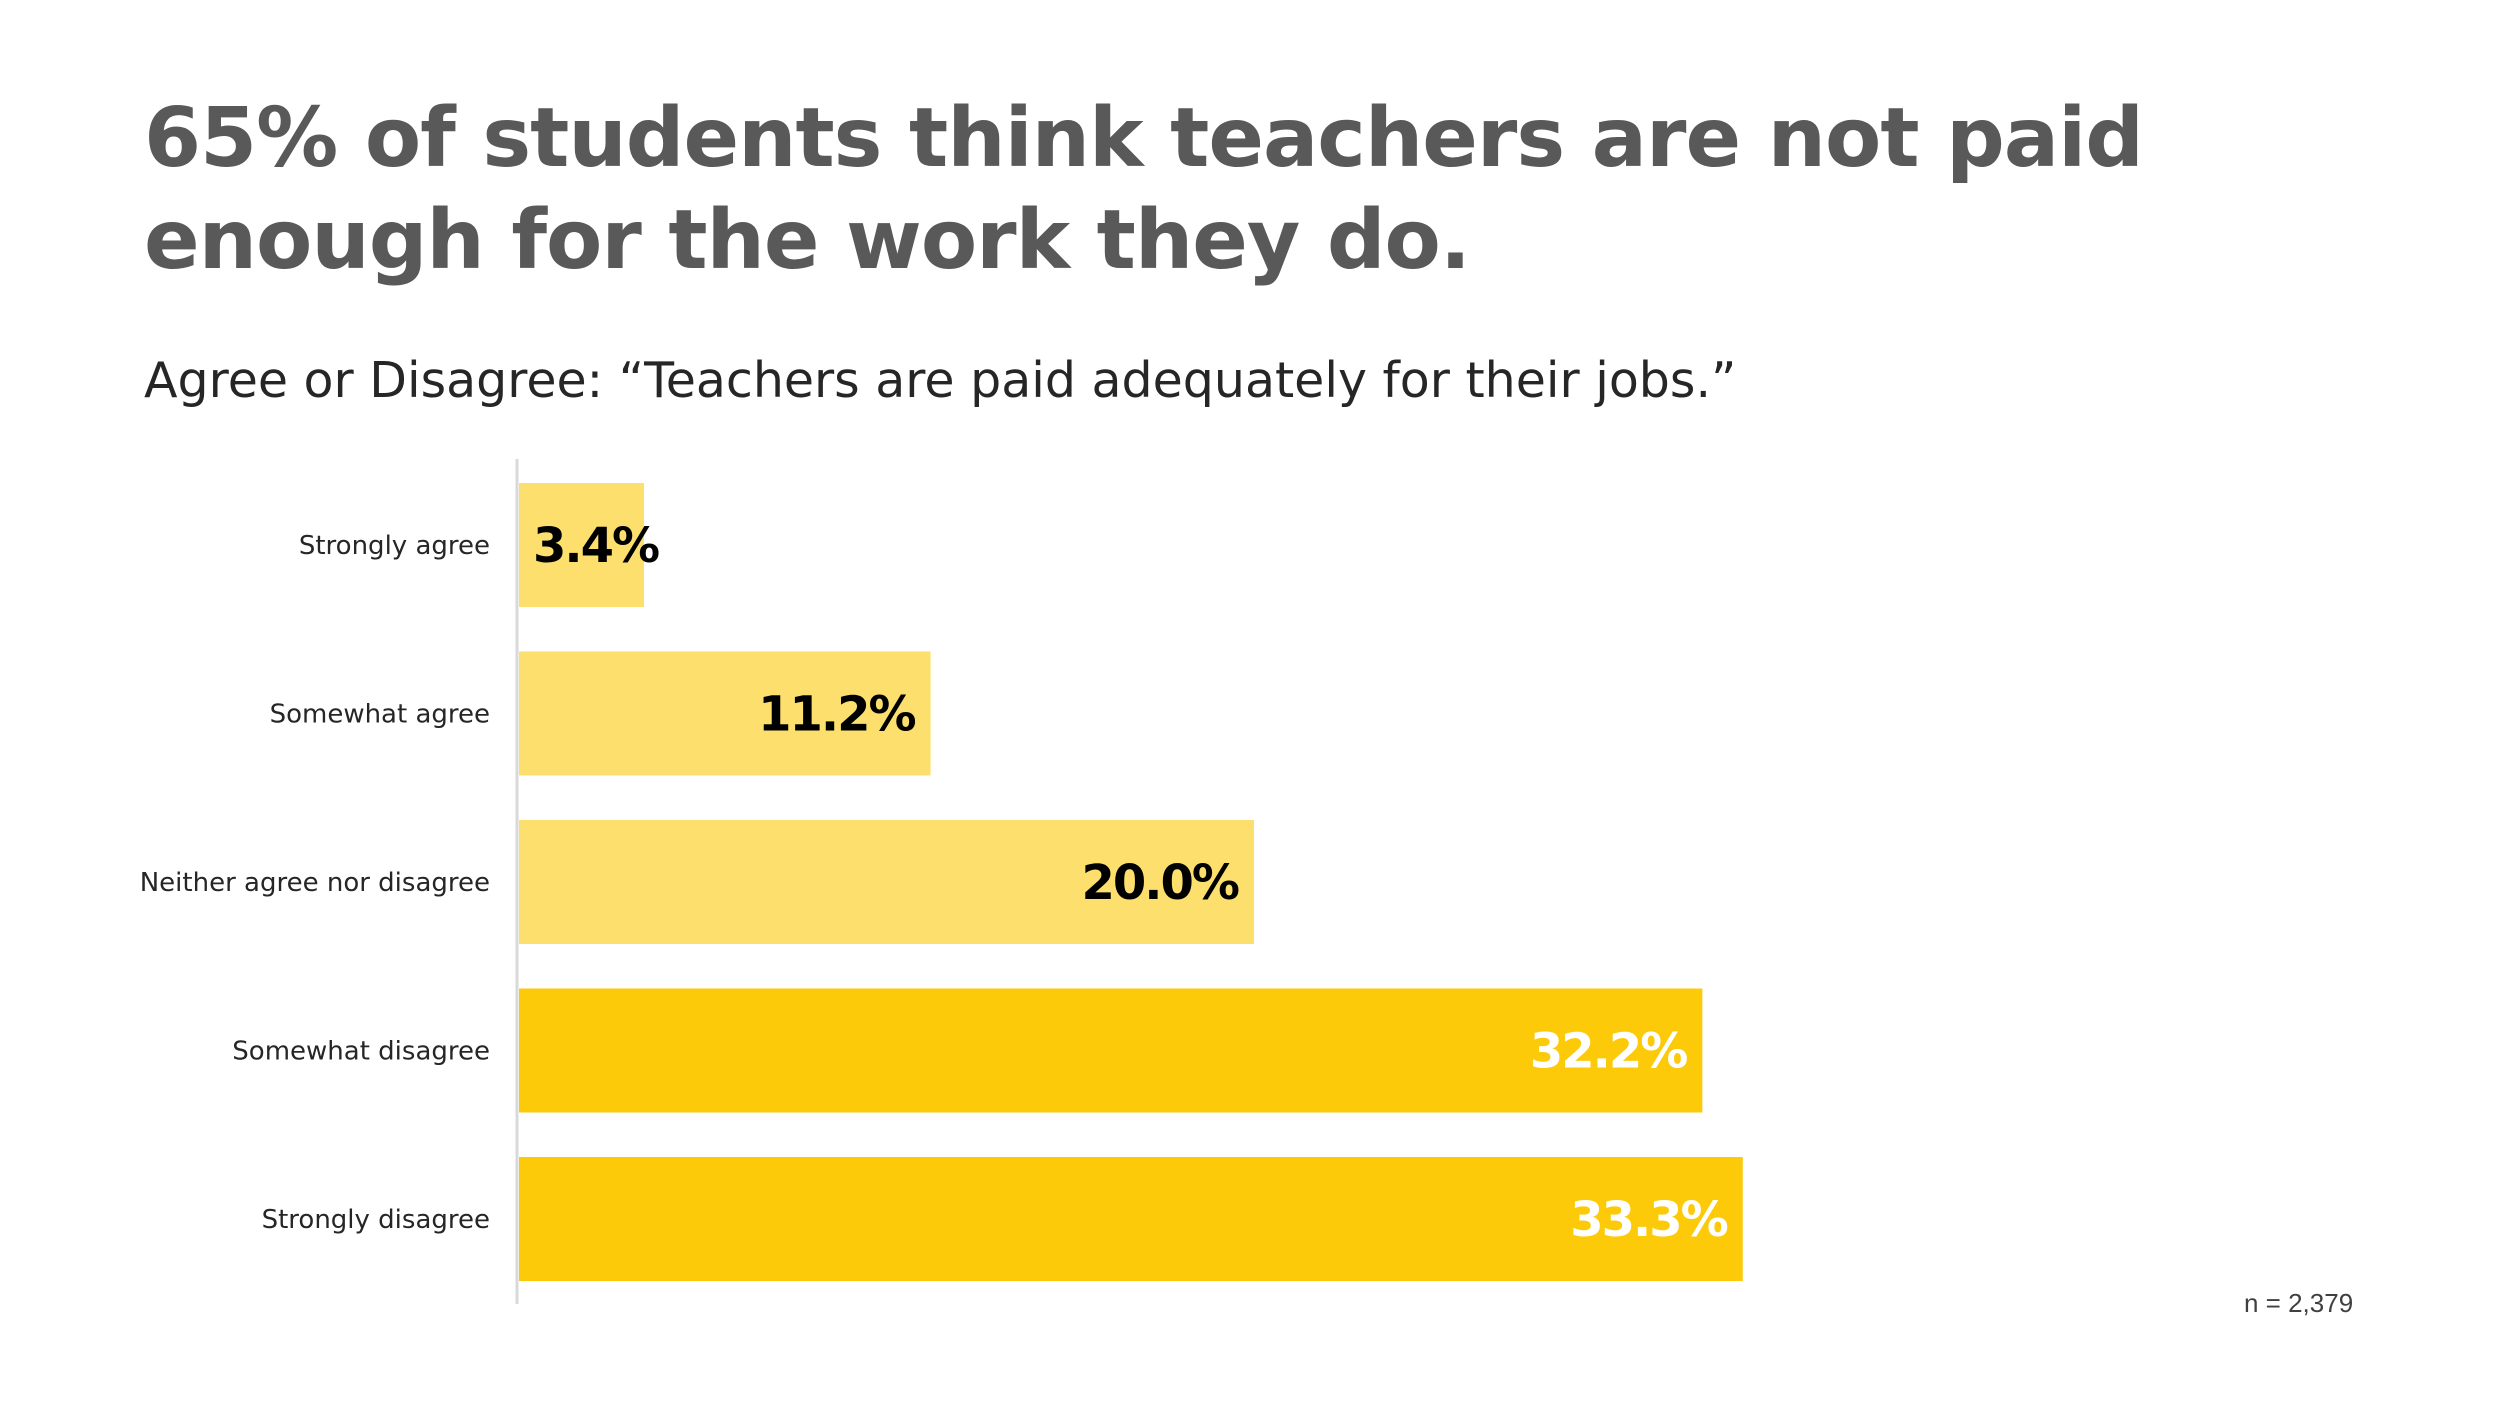 The height and width of the screenshot is (1406, 2500). Describe the element at coordinates (394, 546) in the screenshot. I see `category-label: Strongly agree` at that location.